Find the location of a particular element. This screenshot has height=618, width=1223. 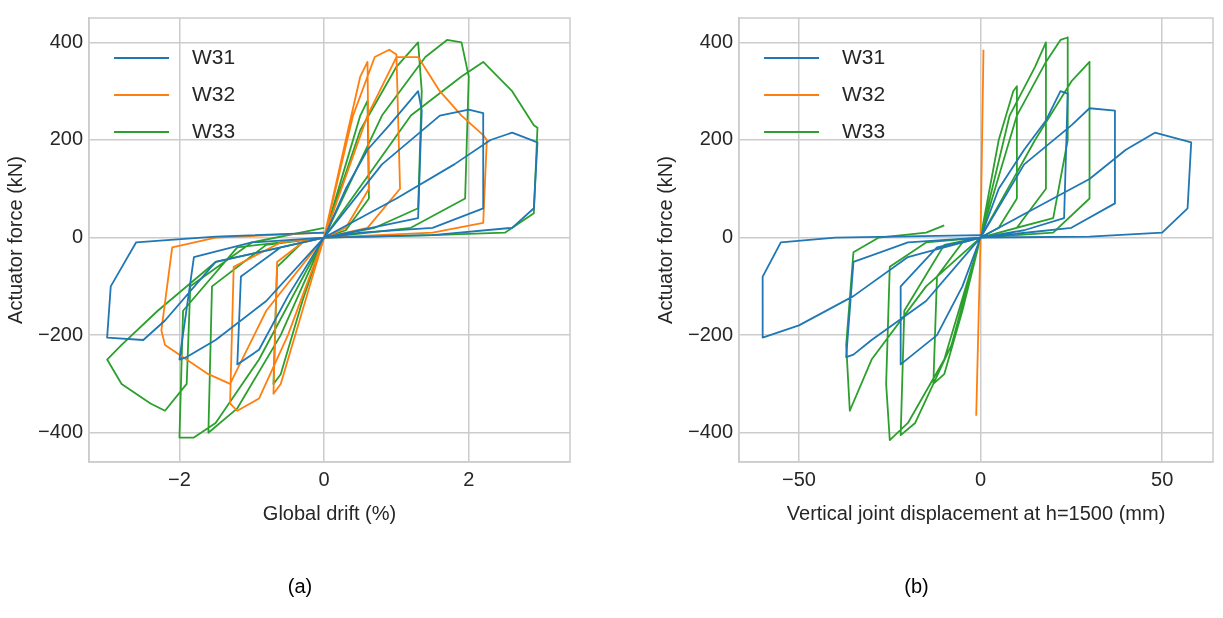

x-tick-label: 2 is located at coordinates (469, 478).